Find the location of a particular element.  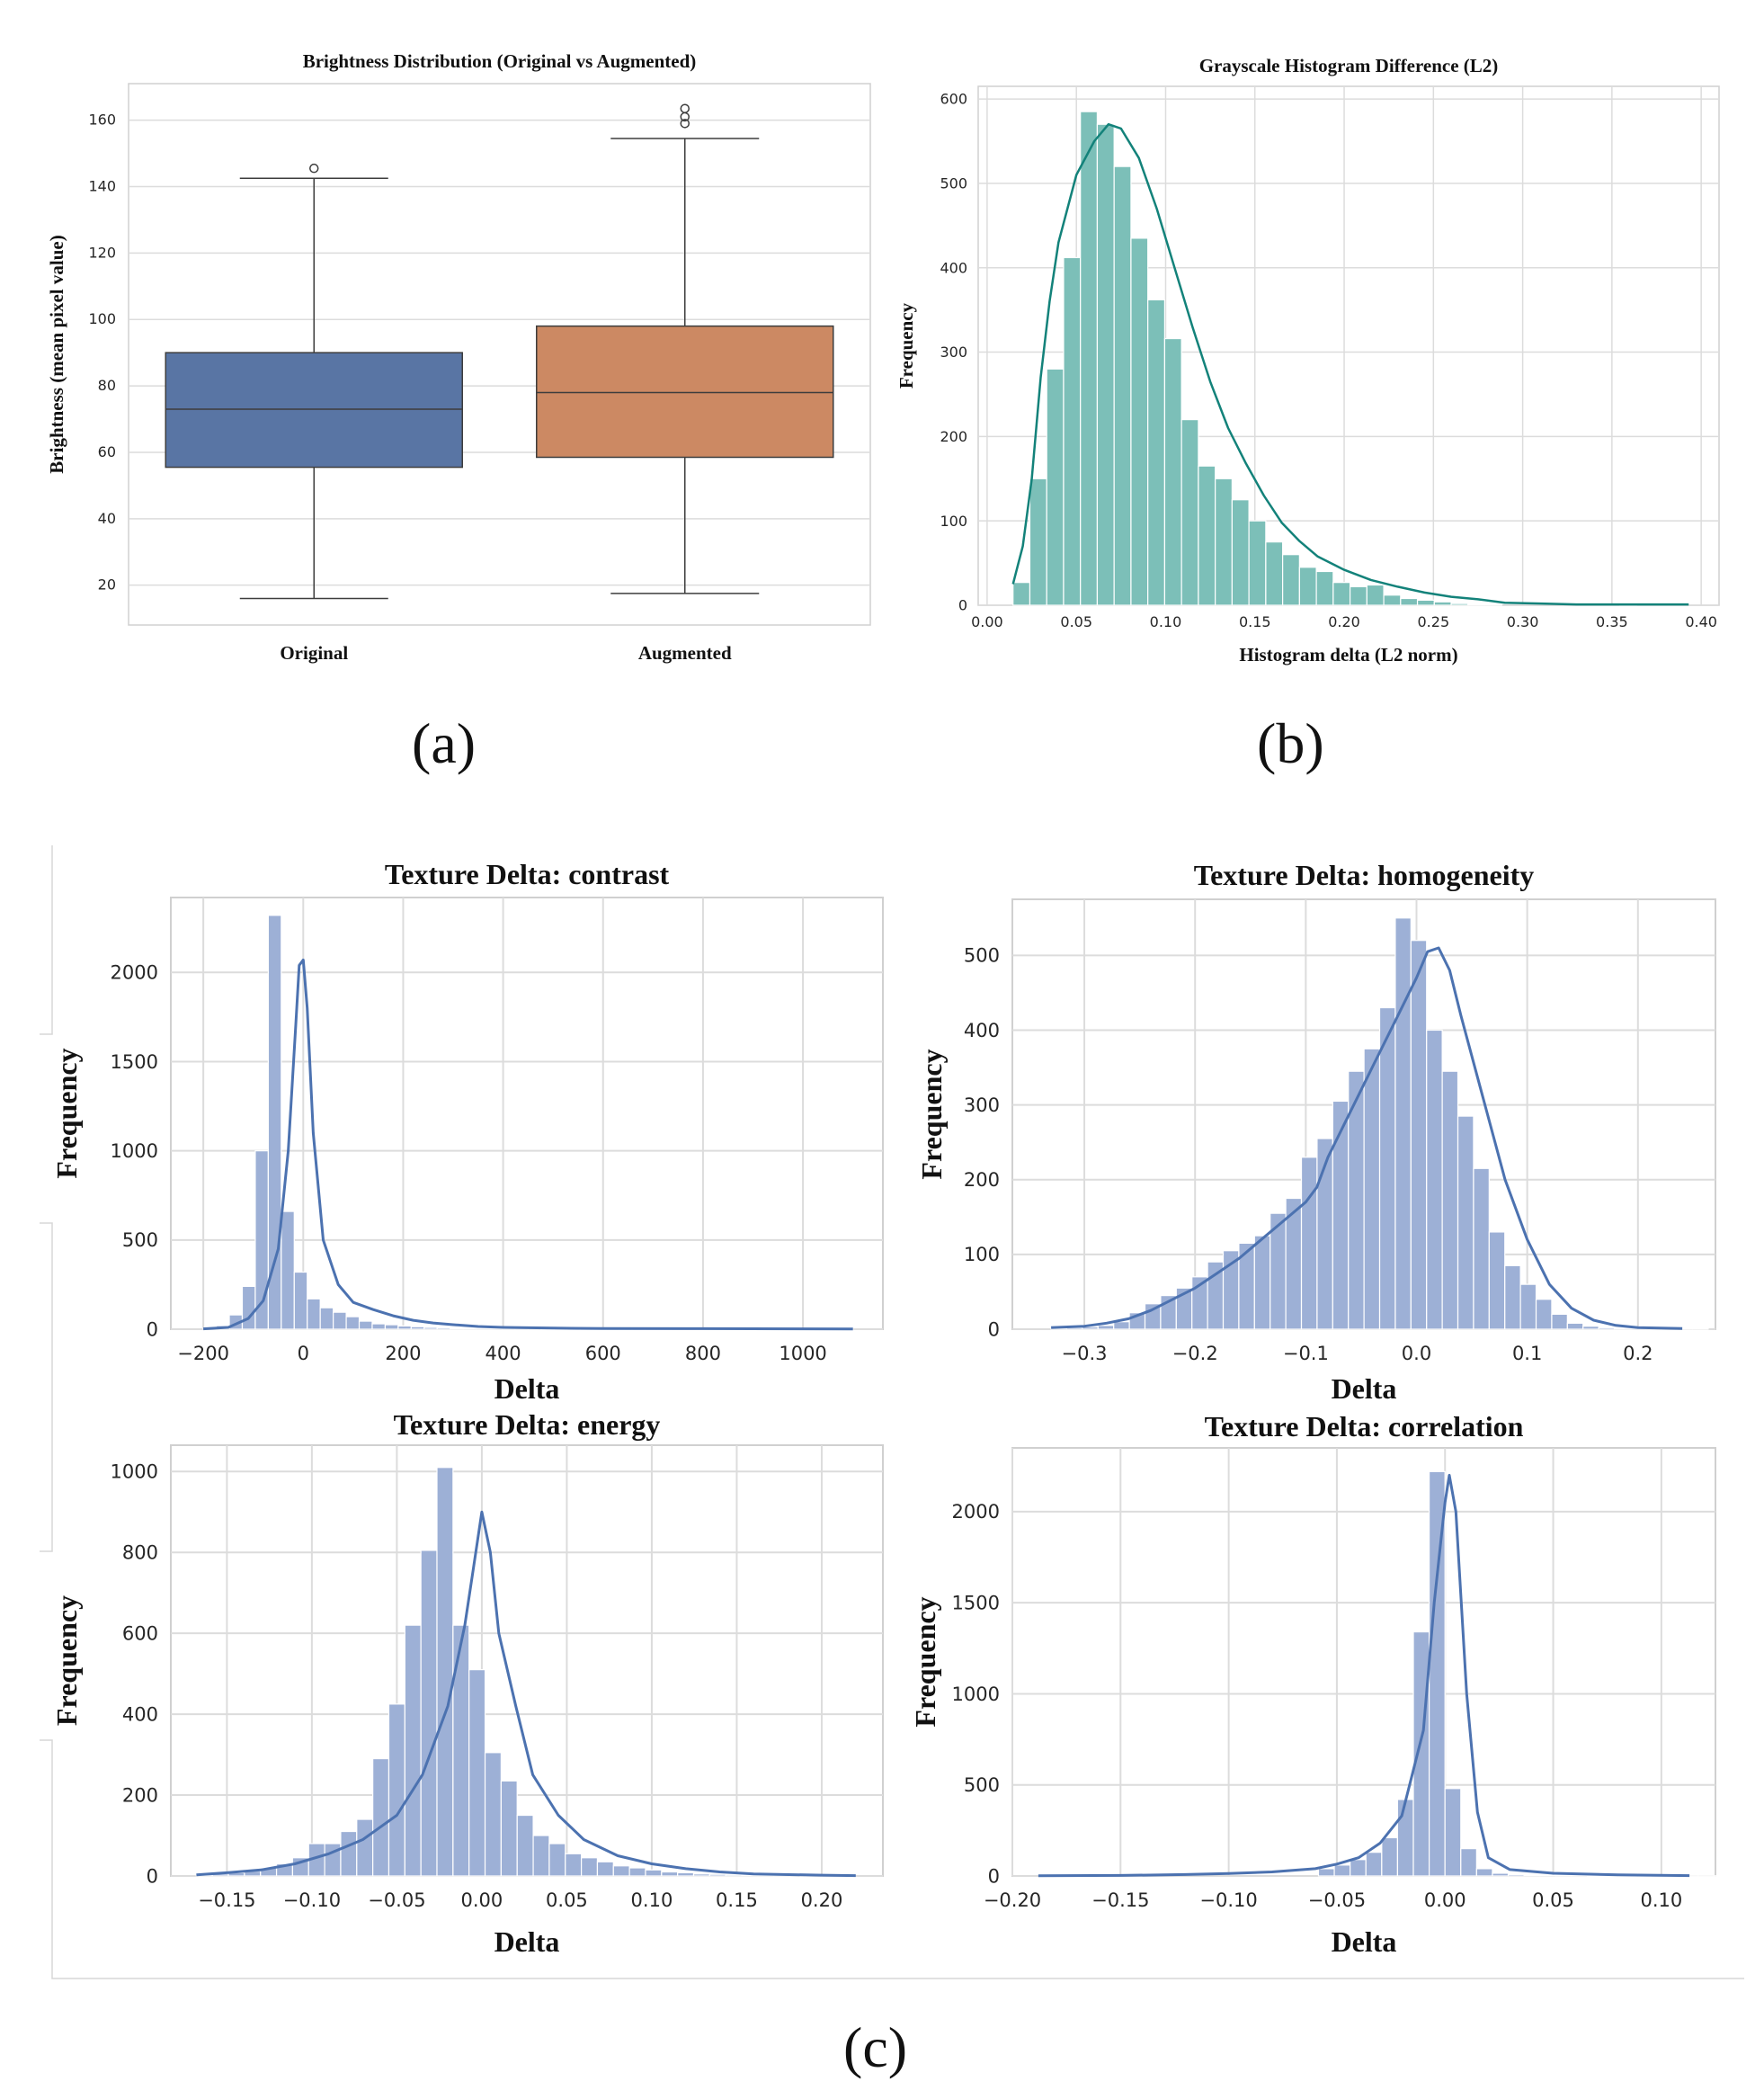

panel-c-bracket-bottom is located at coordinates (892, 1859).